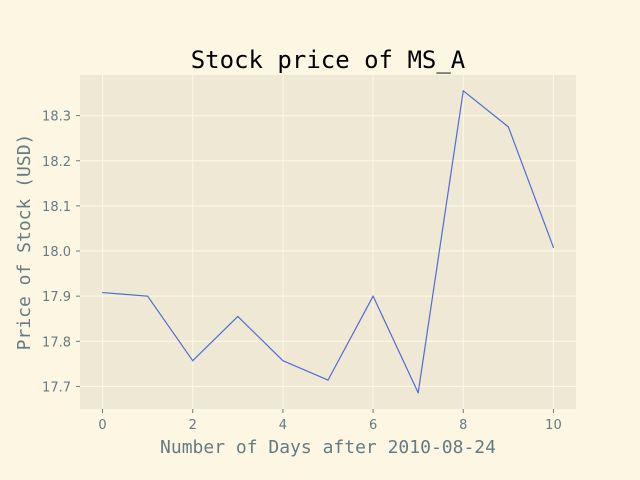 The image size is (640, 480). Describe the element at coordinates (56, 117) in the screenshot. I see `y-tick-label: 18.3` at that location.